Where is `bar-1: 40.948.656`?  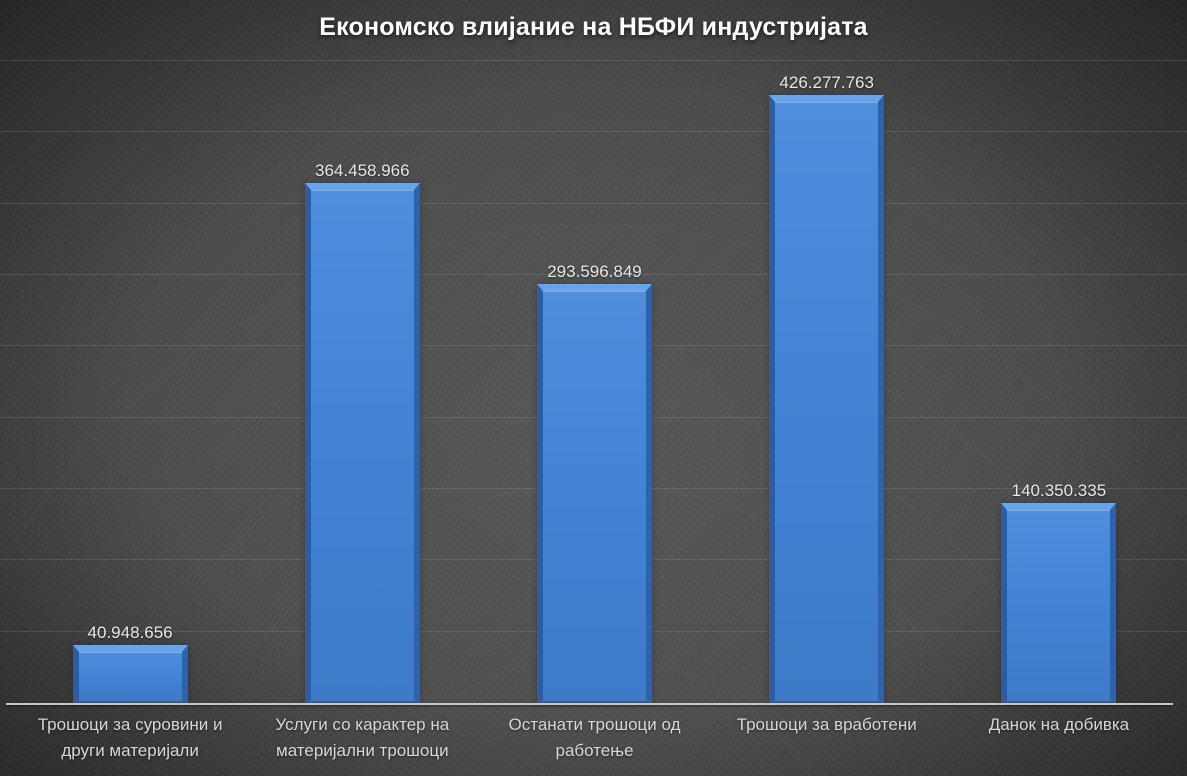 bar-1: 40.948.656 is located at coordinates (130, 663).